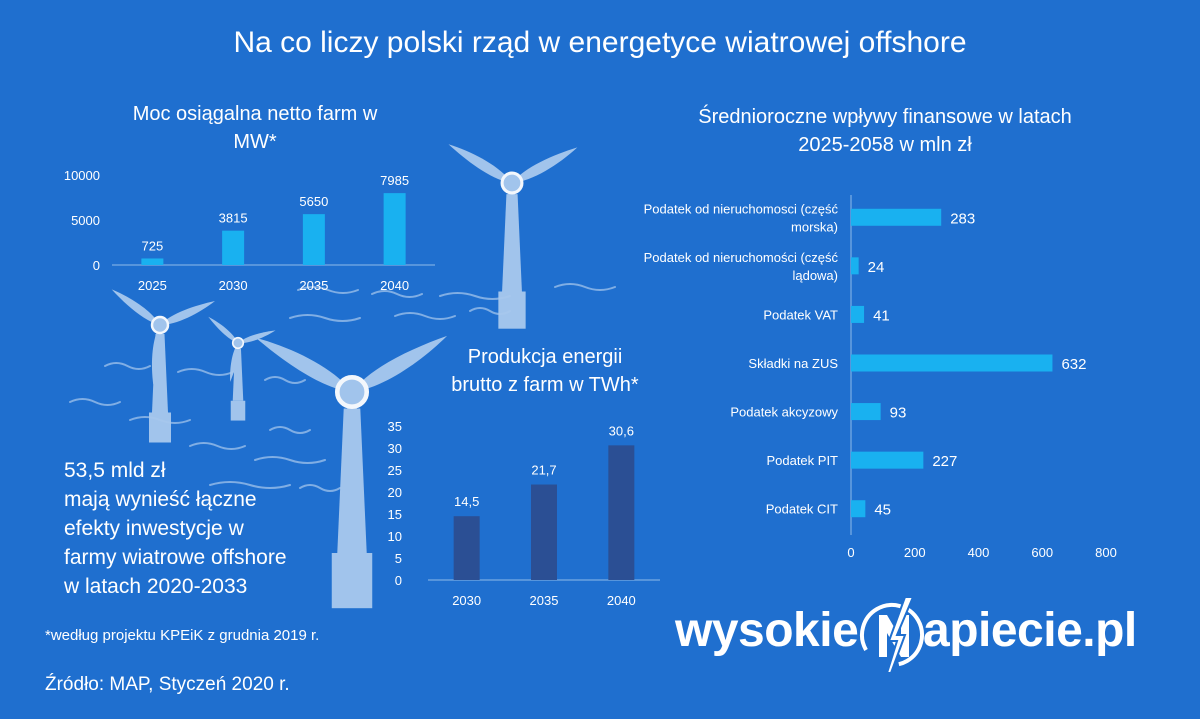  Describe the element at coordinates (1042, 552) in the screenshot. I see `x-tick-label: 600` at that location.